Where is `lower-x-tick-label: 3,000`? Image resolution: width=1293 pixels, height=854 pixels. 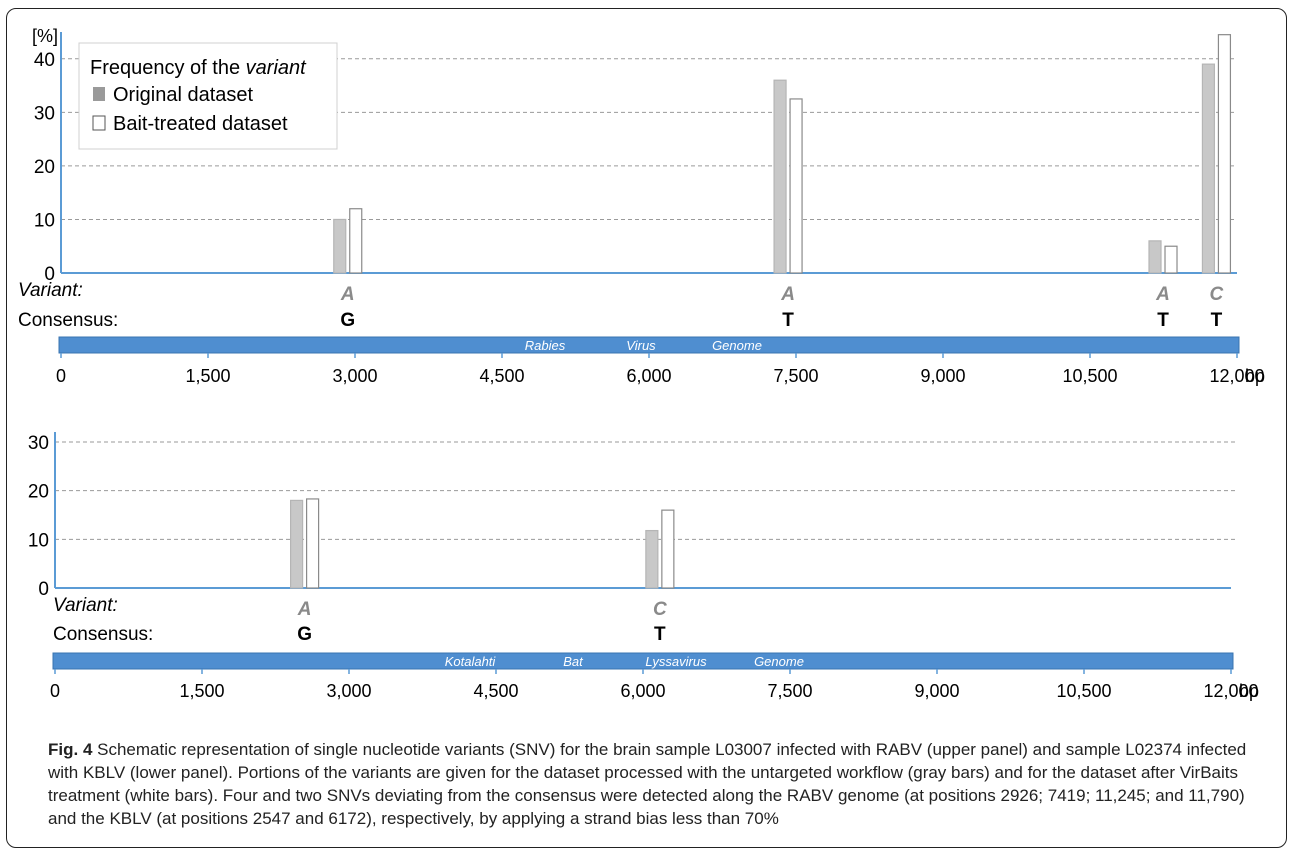 lower-x-tick-label: 3,000 is located at coordinates (348, 691).